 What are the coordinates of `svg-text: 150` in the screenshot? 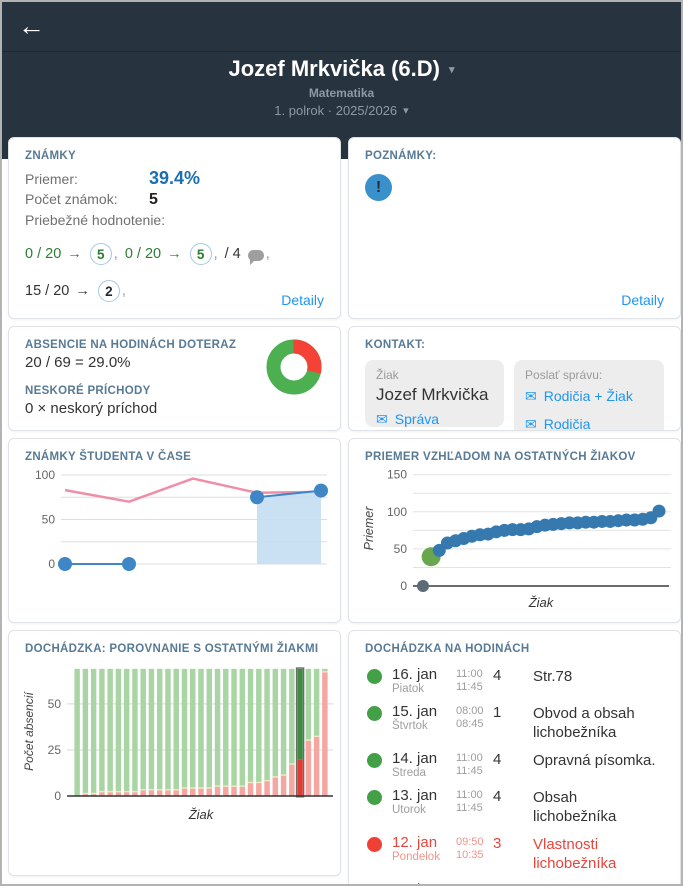 It's located at (397, 475).